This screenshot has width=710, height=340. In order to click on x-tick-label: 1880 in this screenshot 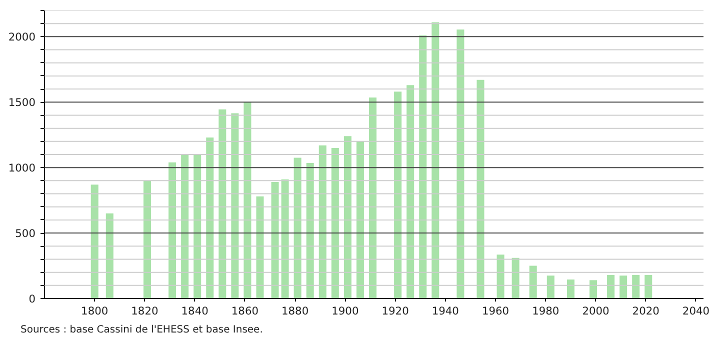, I will do `click(295, 311)`.